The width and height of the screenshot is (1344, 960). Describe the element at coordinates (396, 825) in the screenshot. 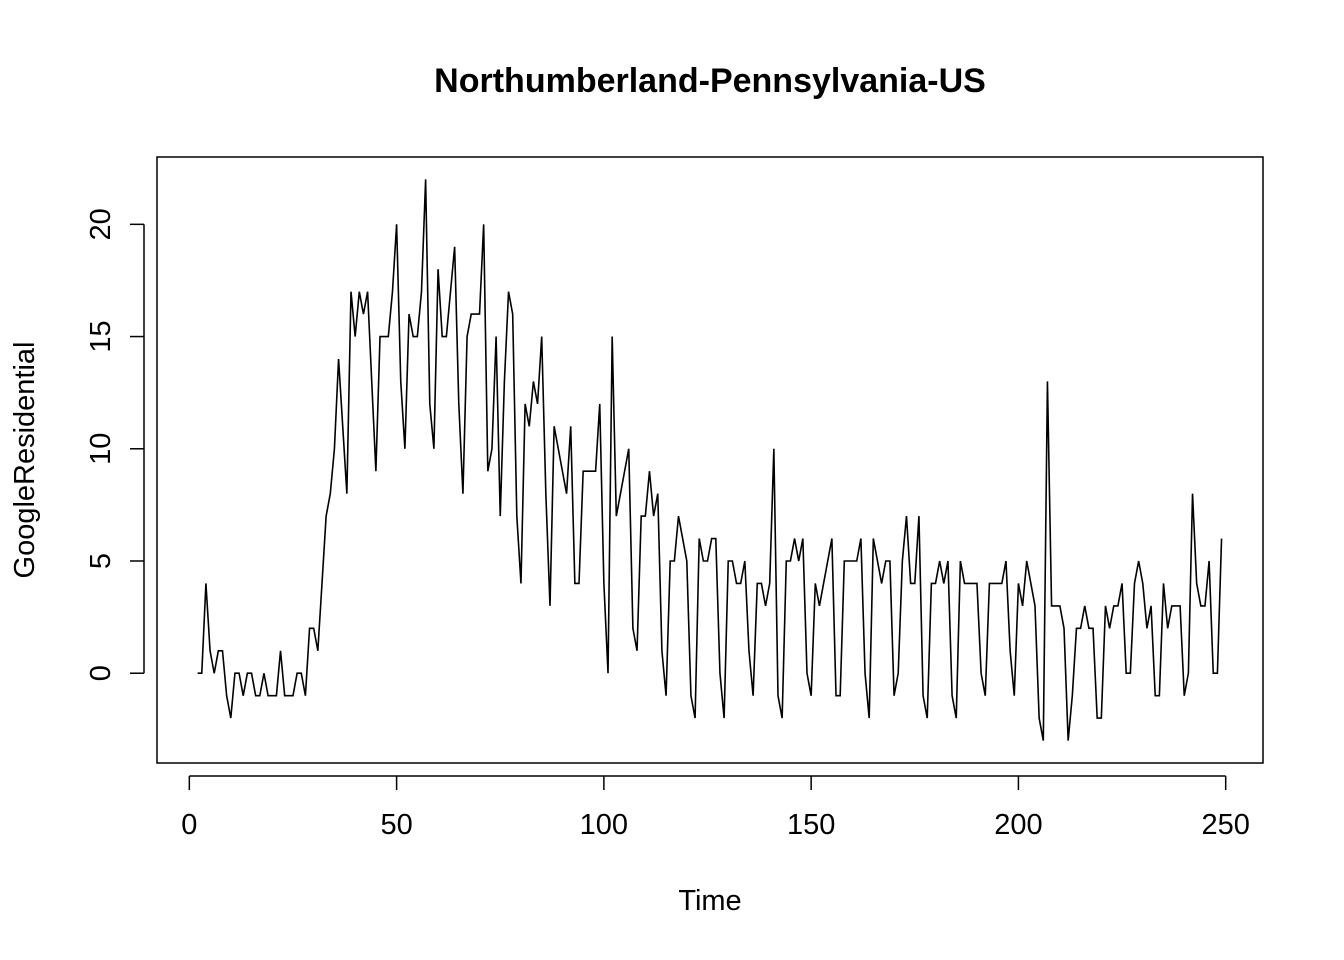

I see `x-tick-label: 50` at that location.